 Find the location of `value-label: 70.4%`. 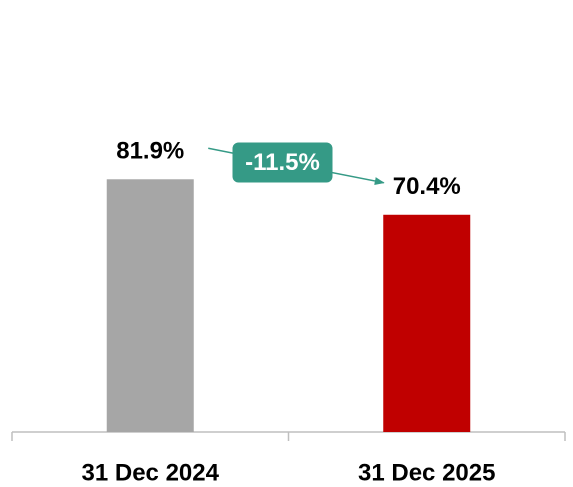

value-label: 70.4% is located at coordinates (427, 186).